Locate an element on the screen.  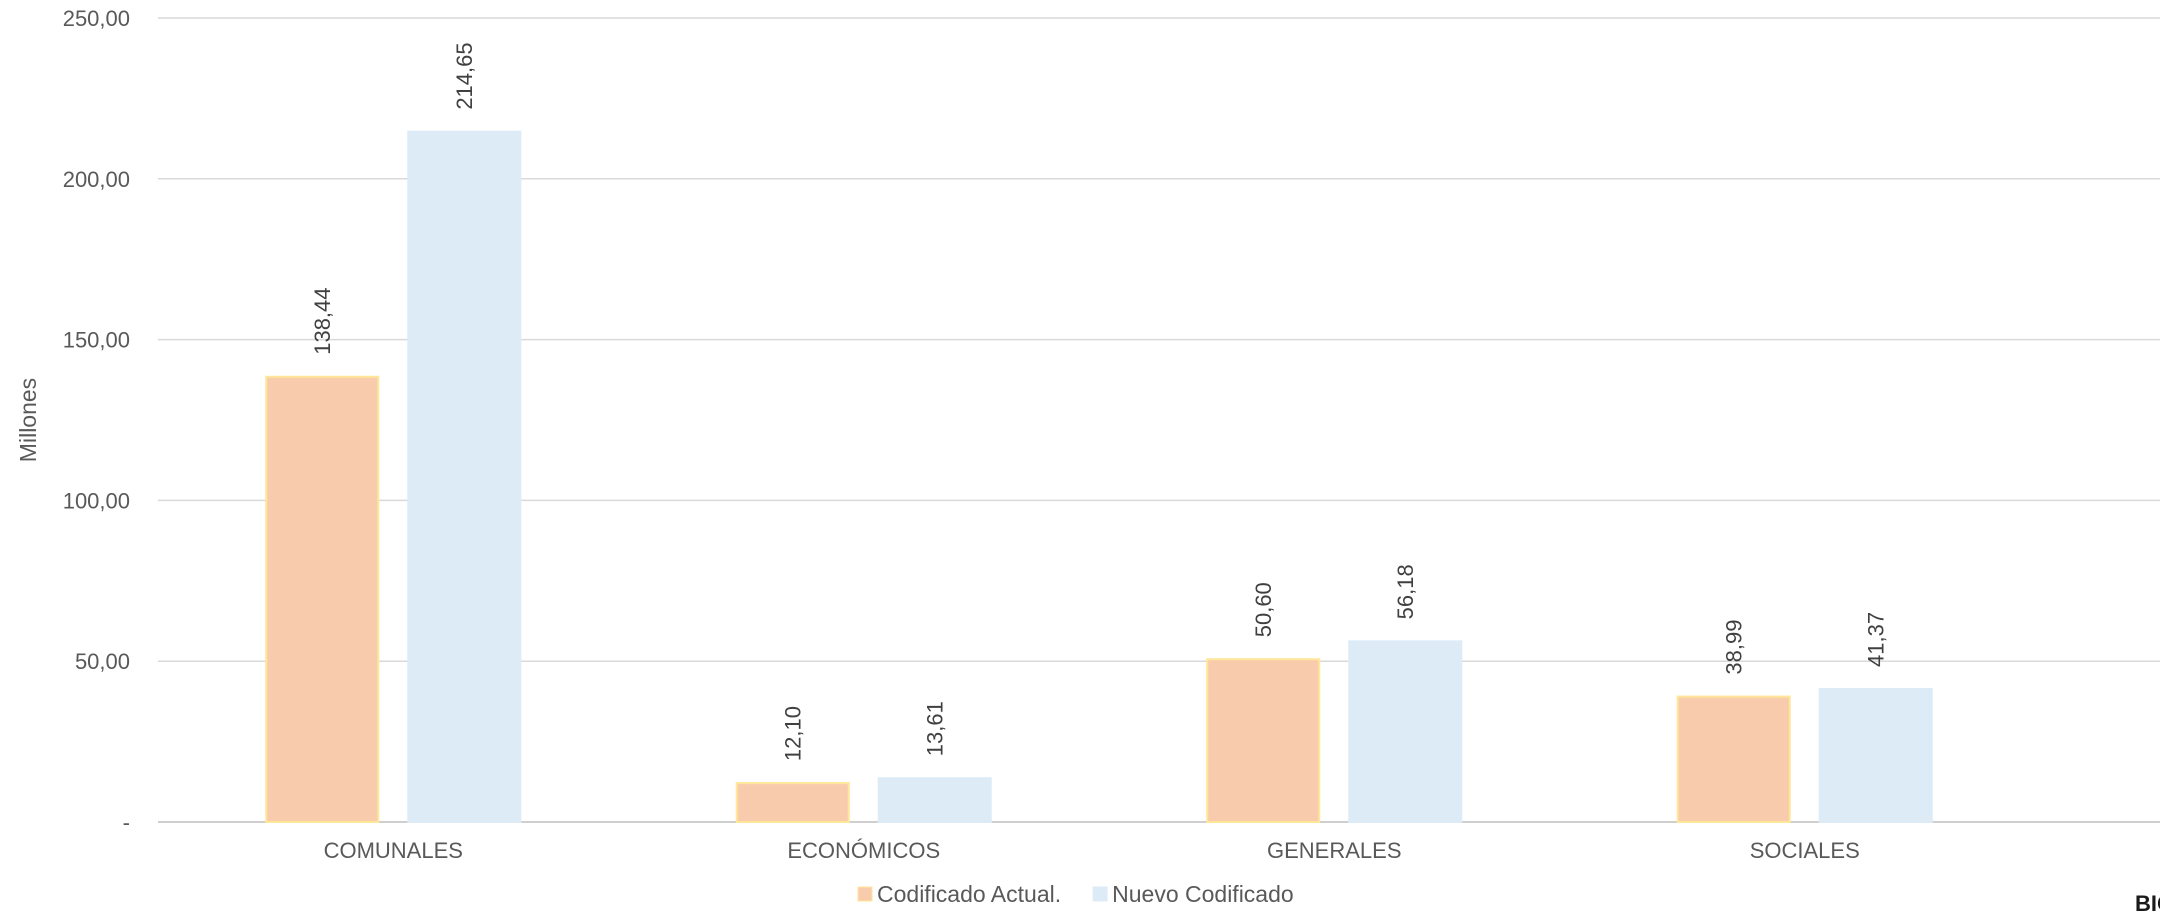
data-label: 56,18 is located at coordinates (1405, 591).